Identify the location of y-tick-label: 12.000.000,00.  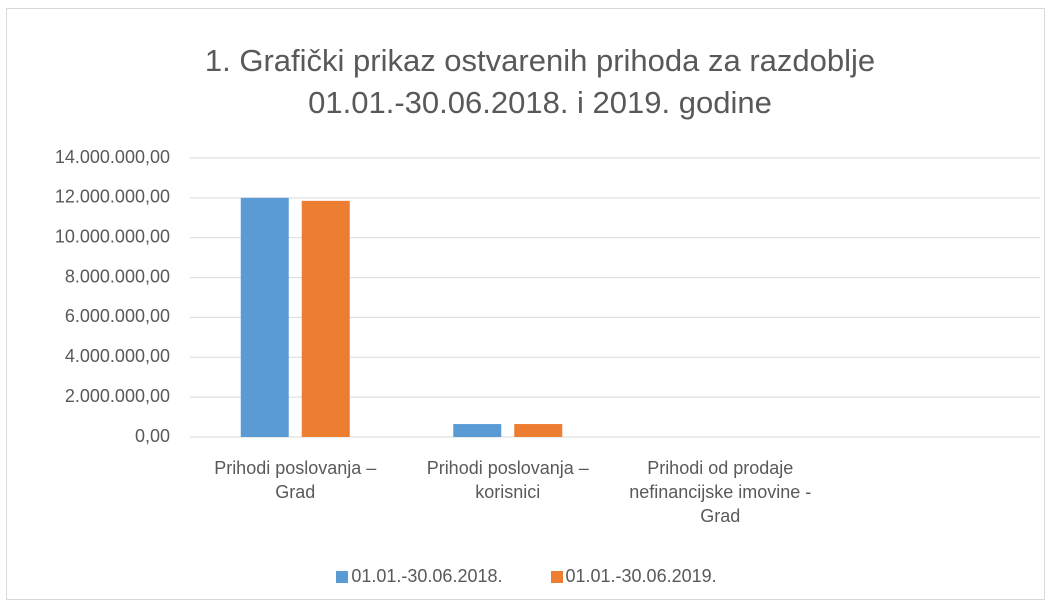
(112, 197).